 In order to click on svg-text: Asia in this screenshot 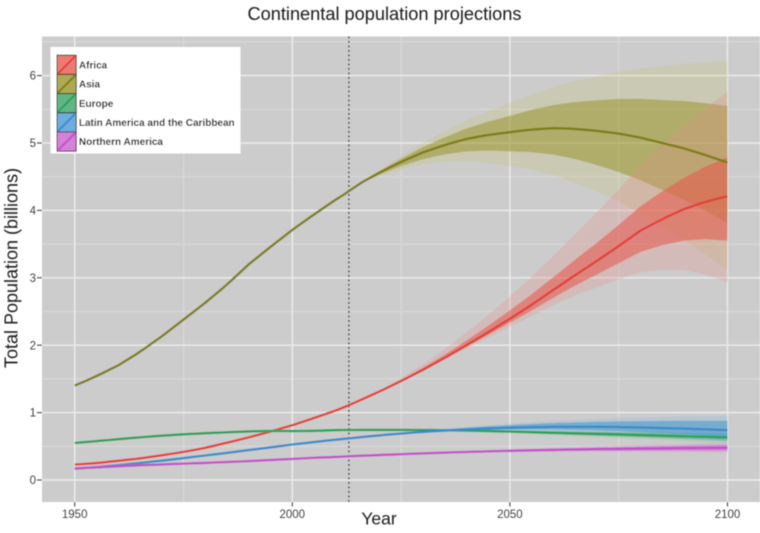, I will do `click(90, 85)`.